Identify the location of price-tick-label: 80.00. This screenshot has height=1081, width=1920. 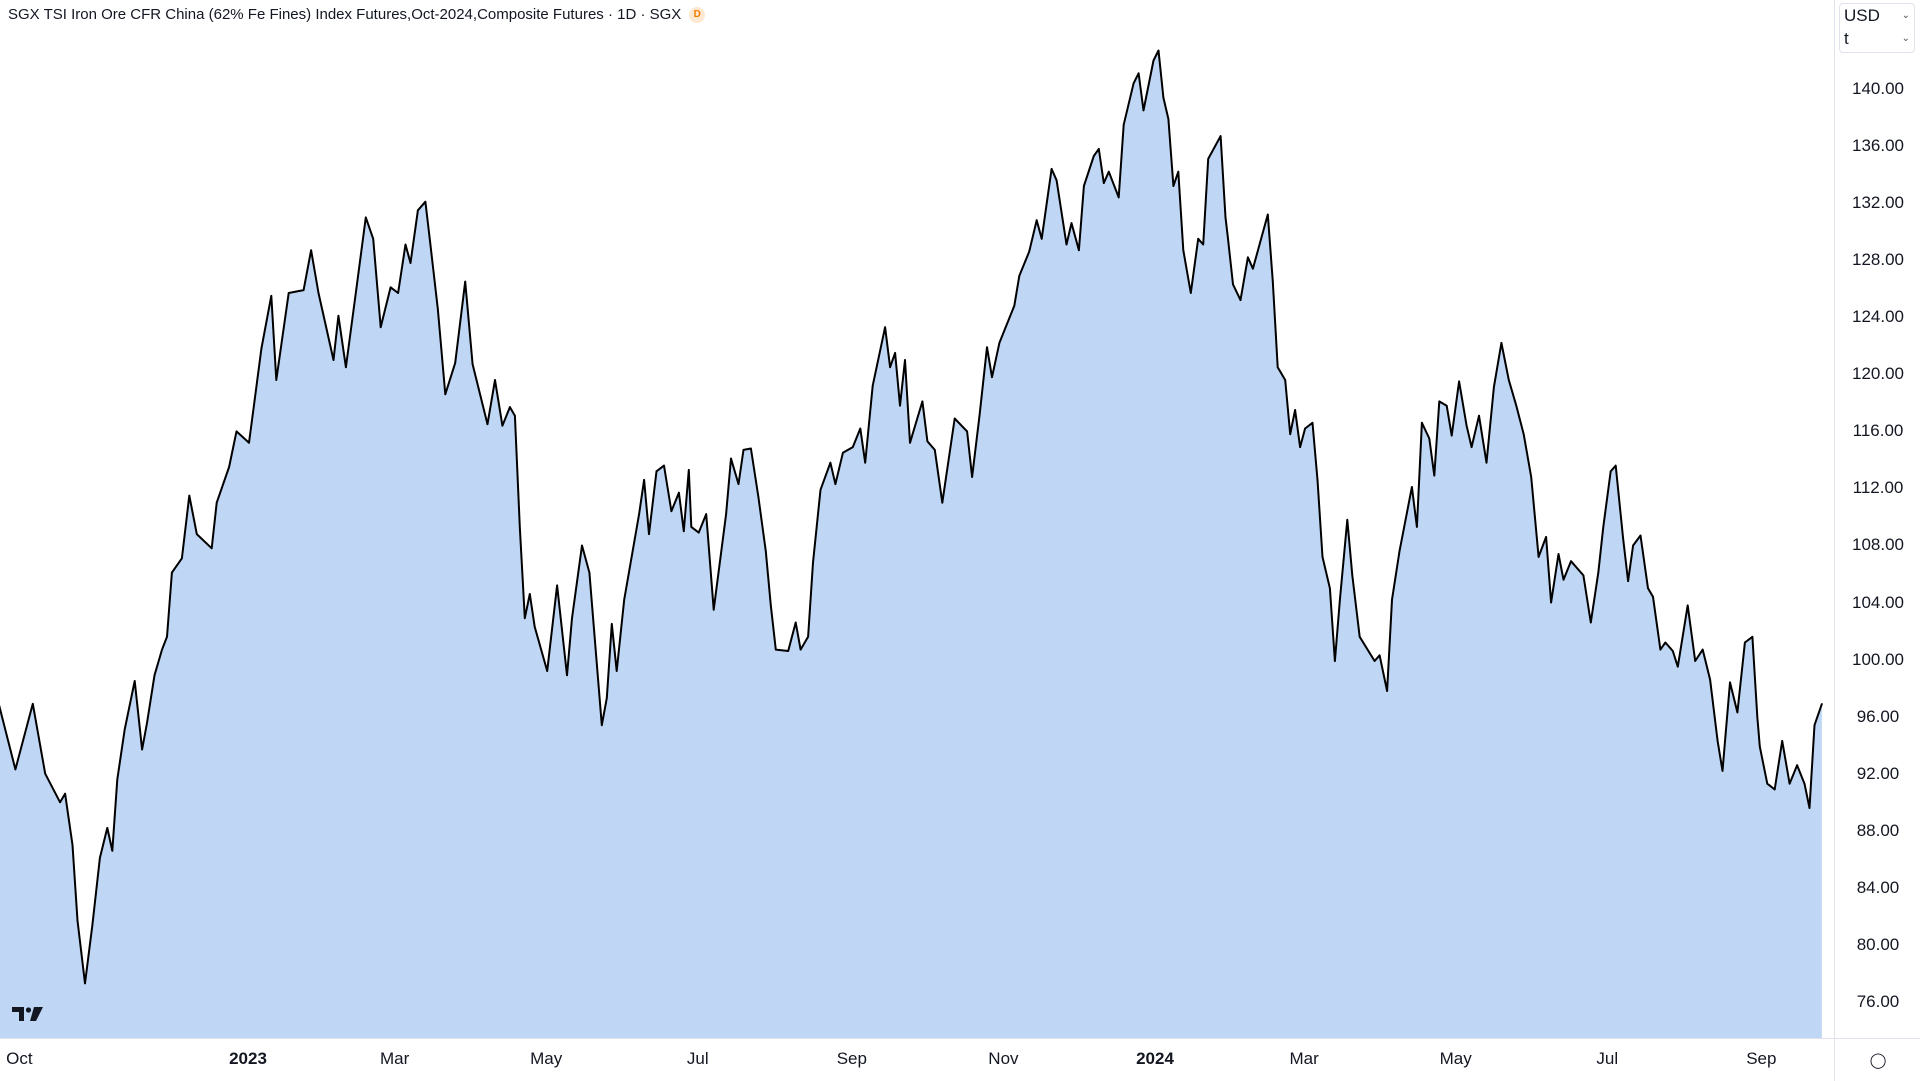
(1878, 944).